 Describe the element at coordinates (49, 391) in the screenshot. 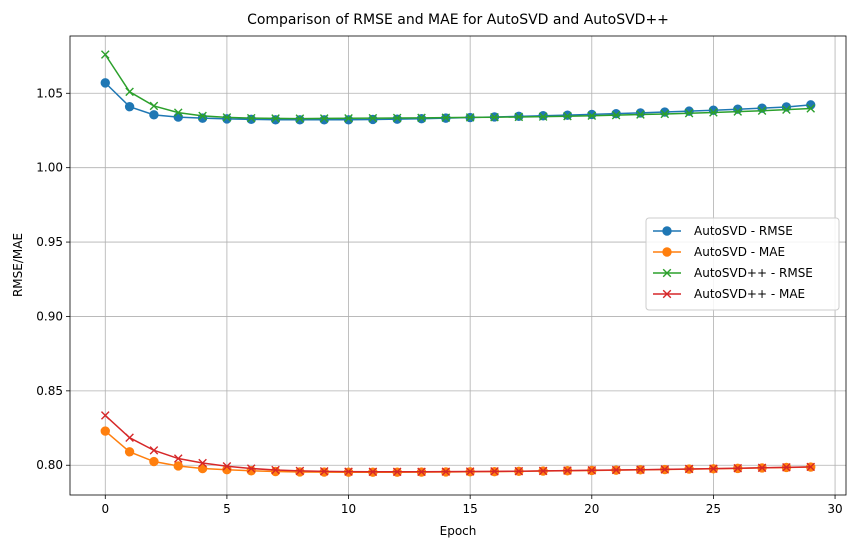

I see `y-tick-label: 0.85` at that location.